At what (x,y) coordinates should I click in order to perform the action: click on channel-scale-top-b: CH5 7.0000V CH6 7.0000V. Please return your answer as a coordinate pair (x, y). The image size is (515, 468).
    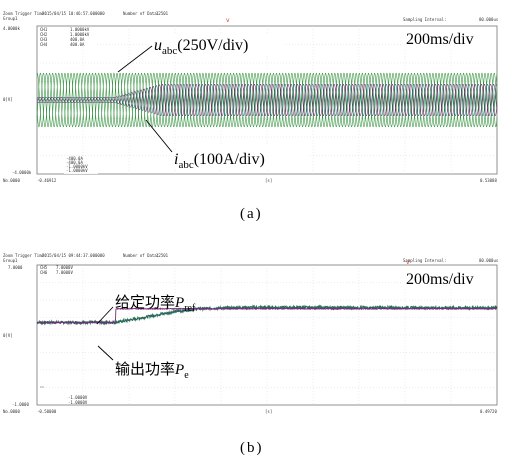
    Looking at the image, I should click on (56, 270).